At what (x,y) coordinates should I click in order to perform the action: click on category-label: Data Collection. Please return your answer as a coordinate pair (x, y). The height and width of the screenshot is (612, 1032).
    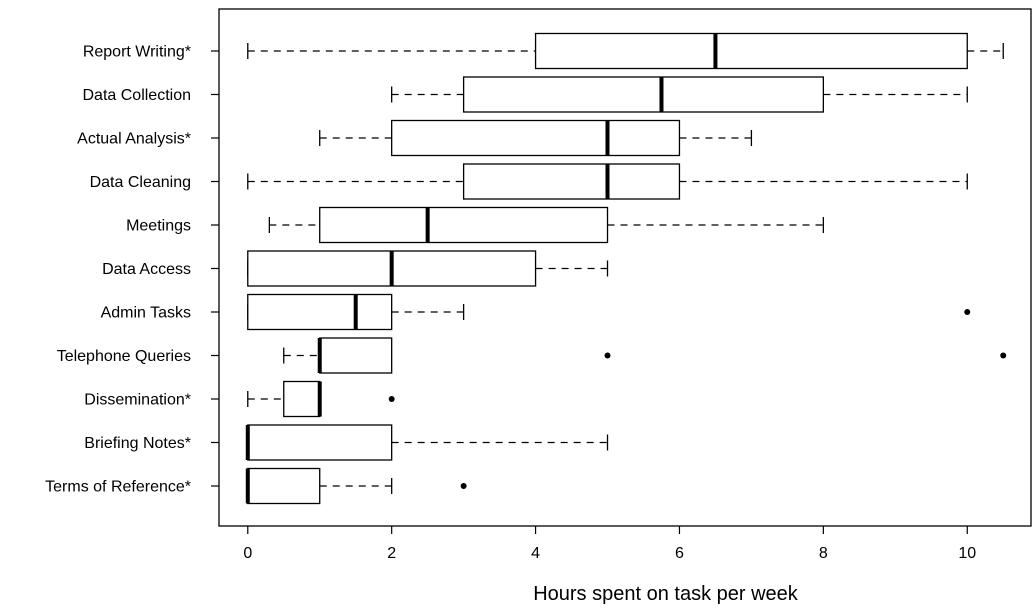
    Looking at the image, I should click on (137, 95).